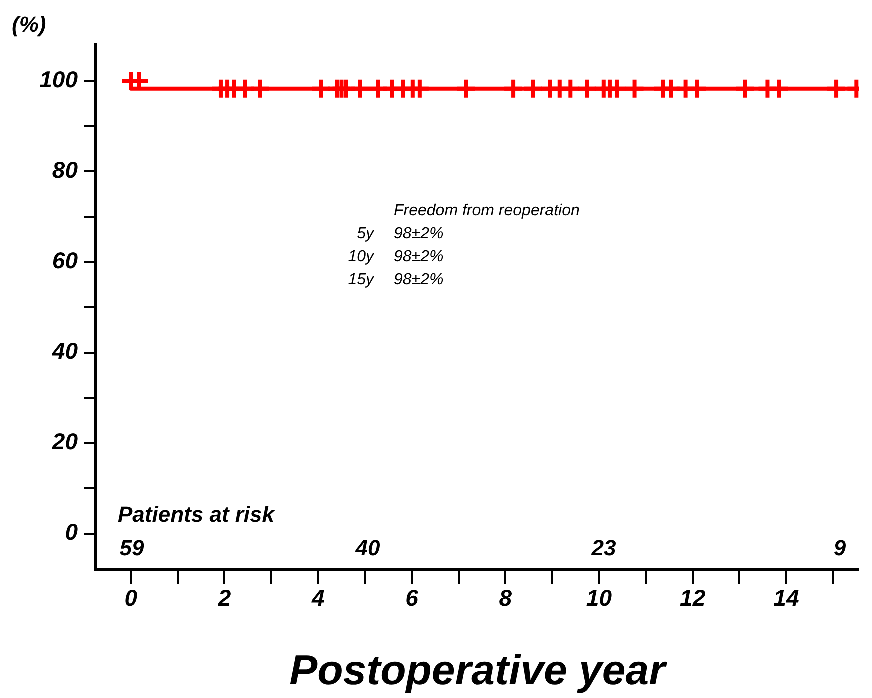 This screenshot has width=872, height=698. Describe the element at coordinates (505, 598) in the screenshot. I see `x-tick-label: 8` at that location.